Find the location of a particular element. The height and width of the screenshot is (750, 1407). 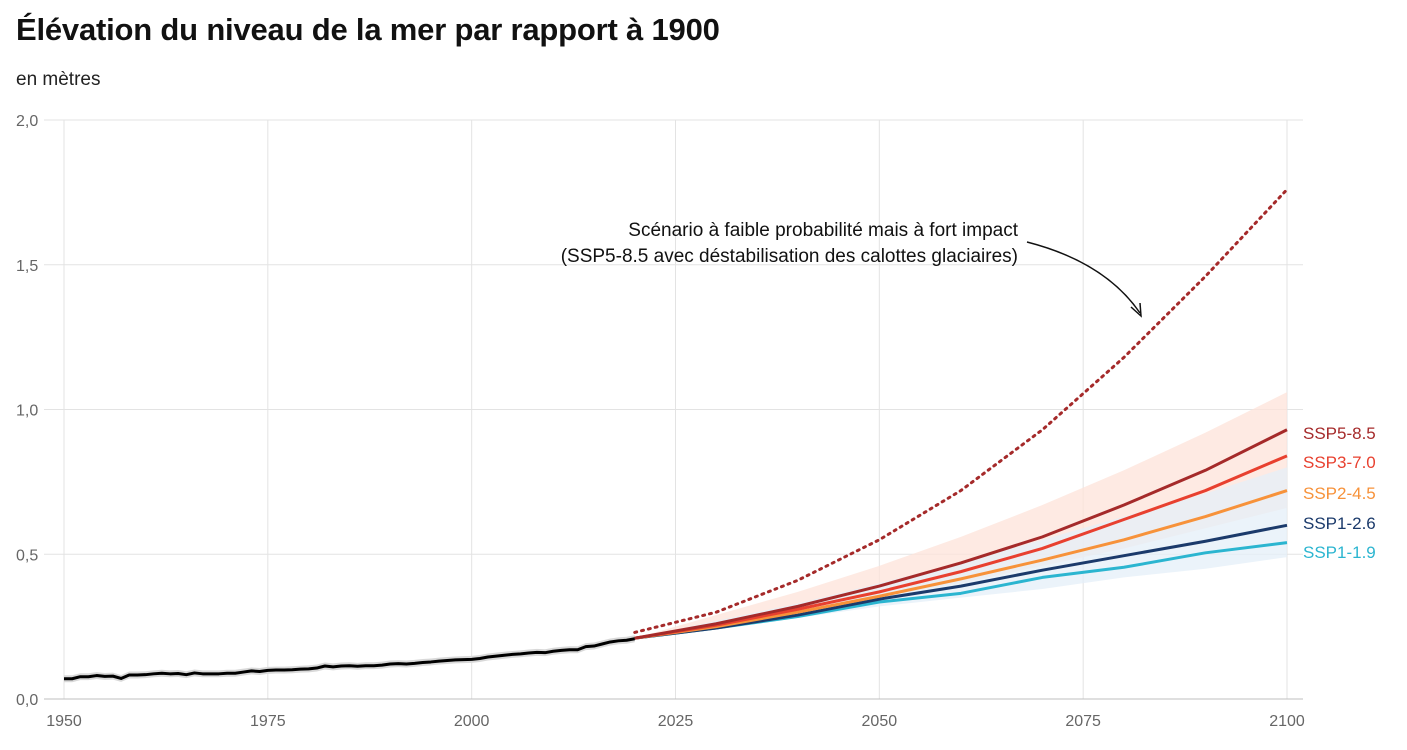

chart-subtitle: en mètres is located at coordinates (58, 79).